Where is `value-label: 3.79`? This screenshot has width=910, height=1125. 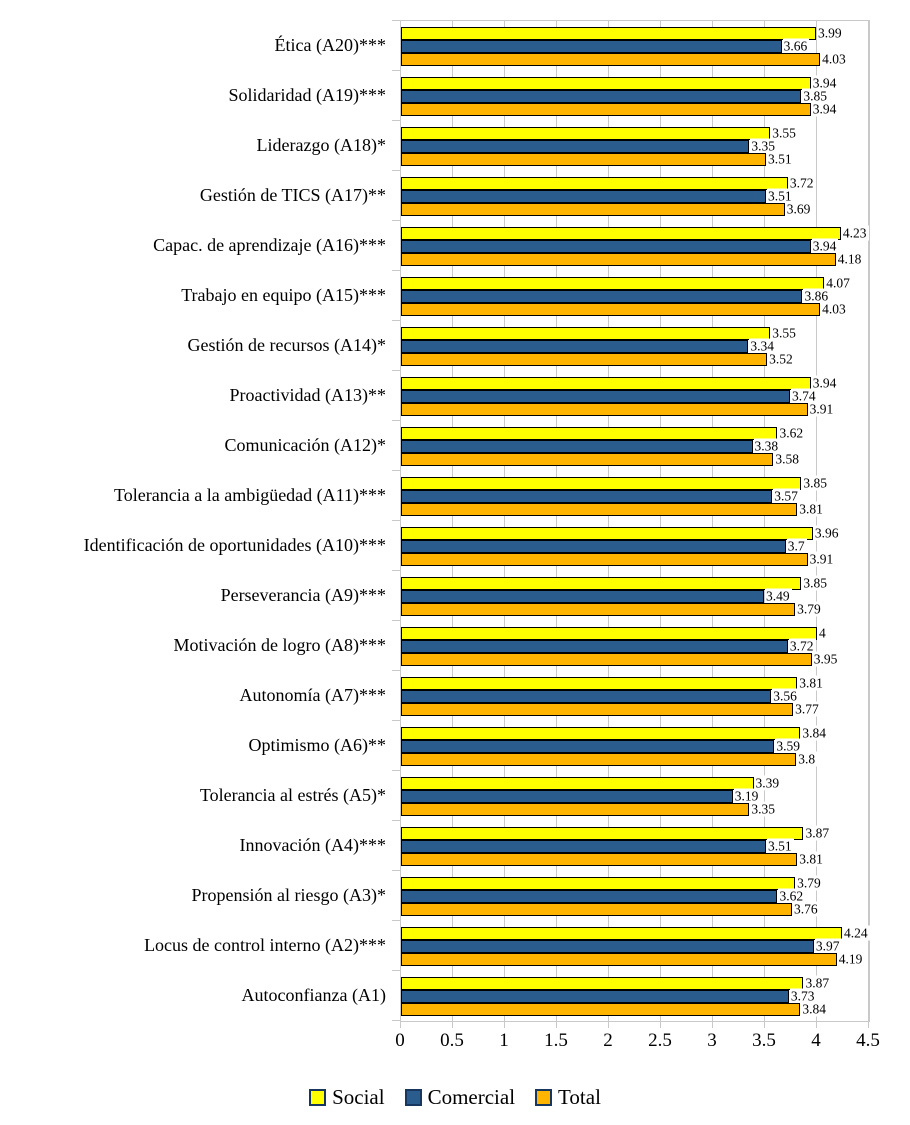
value-label: 3.79 is located at coordinates (809, 883).